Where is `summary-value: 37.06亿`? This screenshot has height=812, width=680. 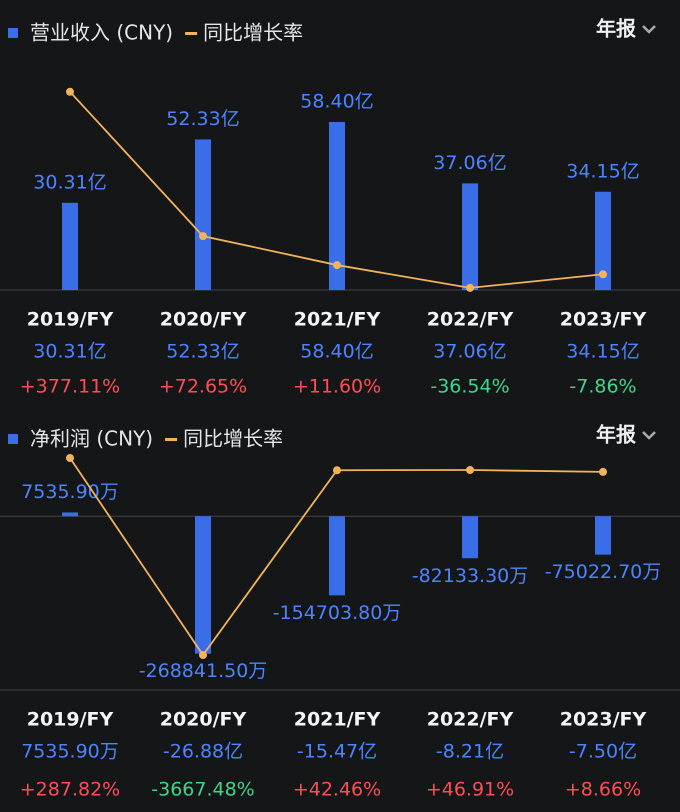 summary-value: 37.06亿 is located at coordinates (469, 352).